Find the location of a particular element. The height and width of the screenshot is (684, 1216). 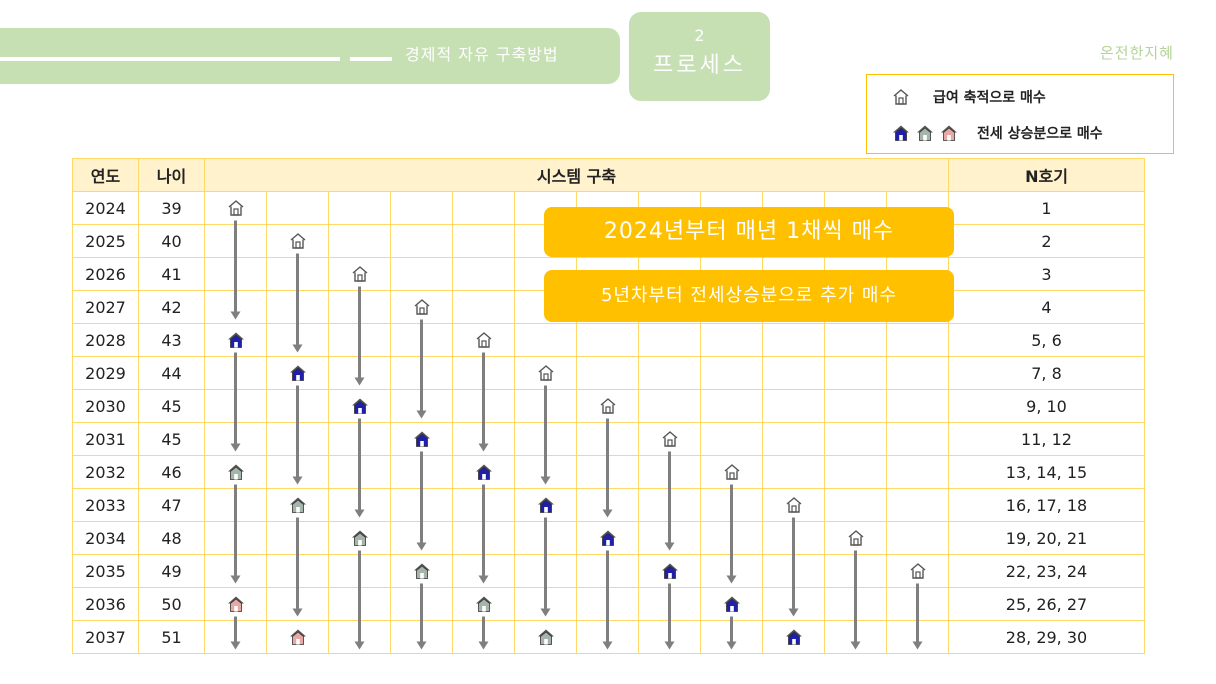

header-banner is located at coordinates (310, 56).